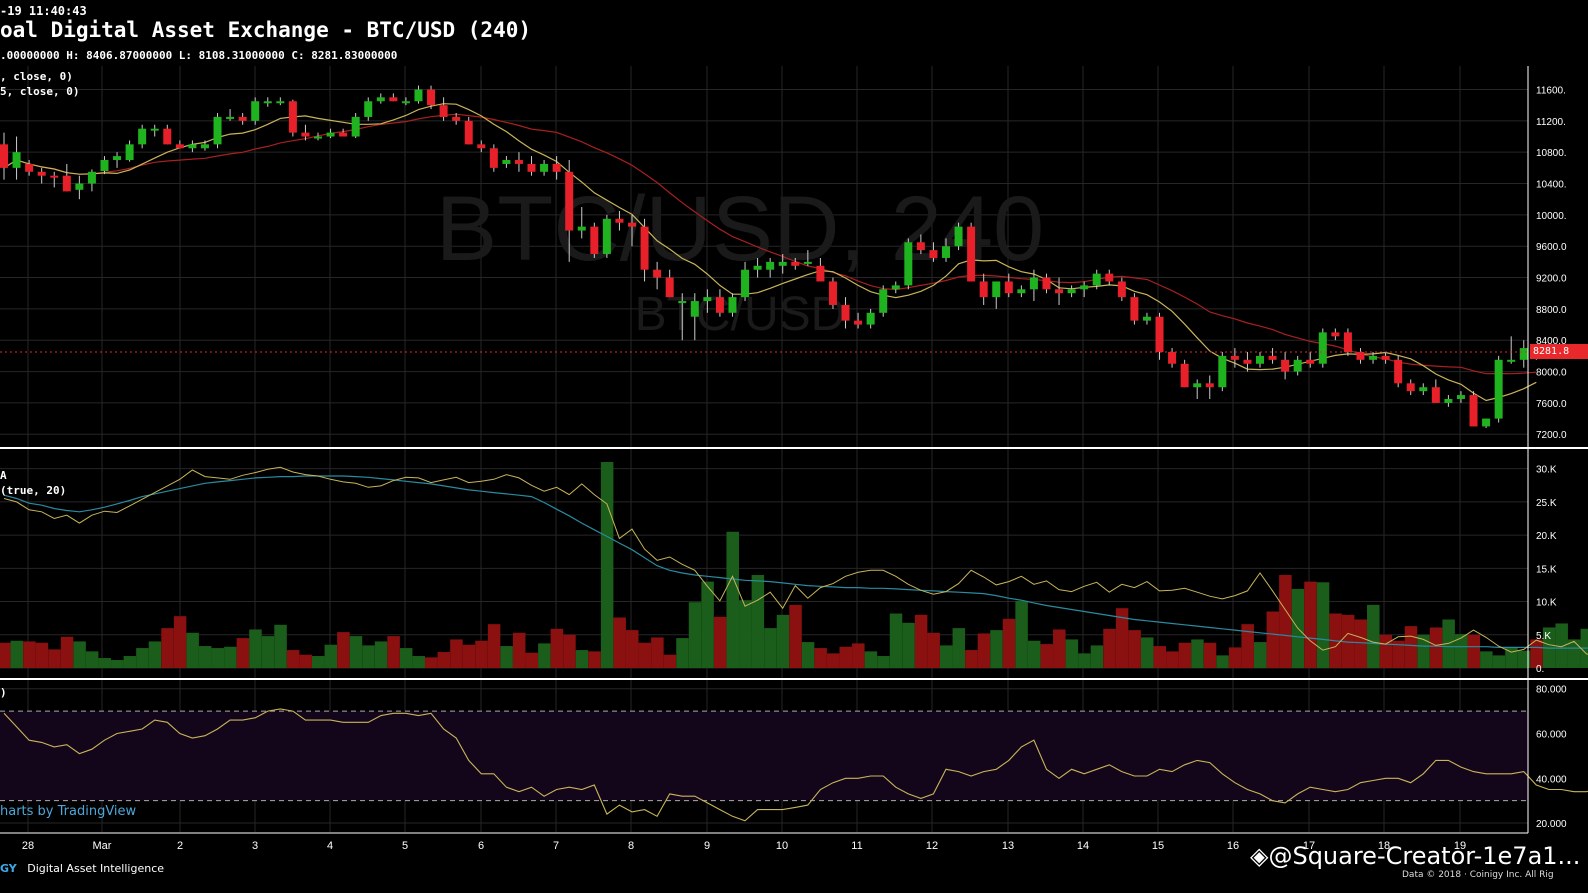 Image resolution: width=1588 pixels, height=893 pixels. What do you see at coordinates (1551, 91) in the screenshot?
I see `price-tick-label: 11600.` at bounding box center [1551, 91].